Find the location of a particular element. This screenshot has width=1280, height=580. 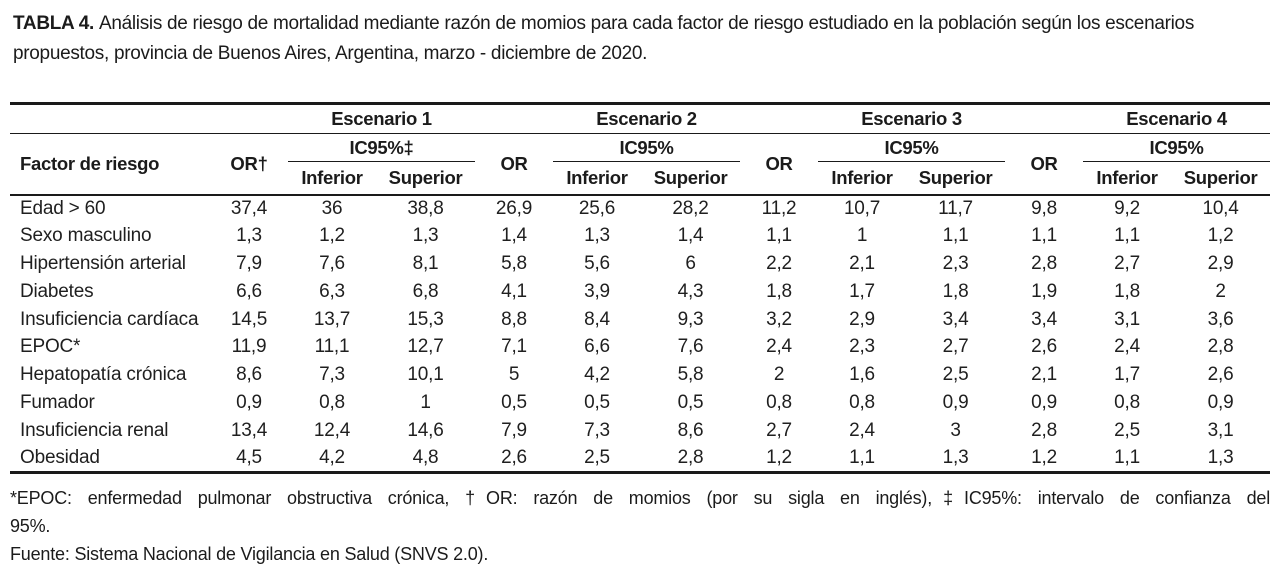

ic95-header-3: IC95% is located at coordinates (912, 147).